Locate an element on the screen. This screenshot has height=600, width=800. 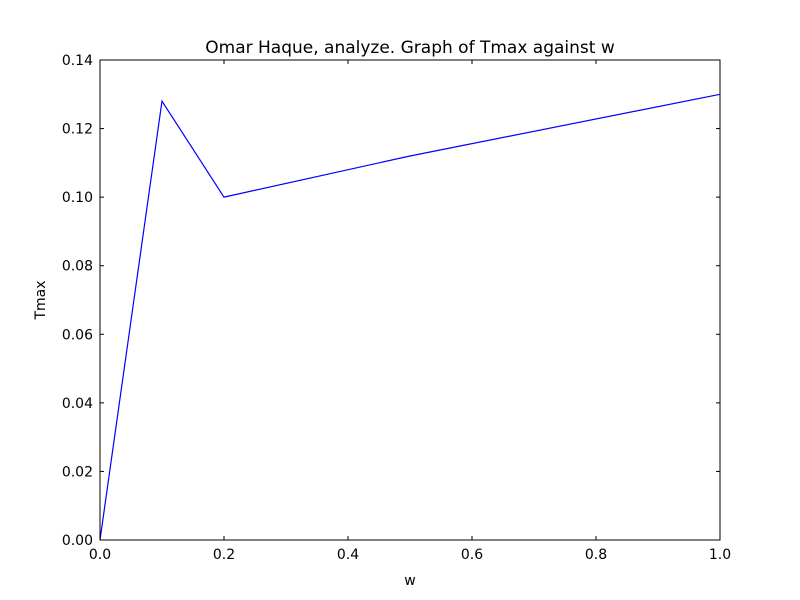
y-tick-label: 0.06 is located at coordinates (77, 335).